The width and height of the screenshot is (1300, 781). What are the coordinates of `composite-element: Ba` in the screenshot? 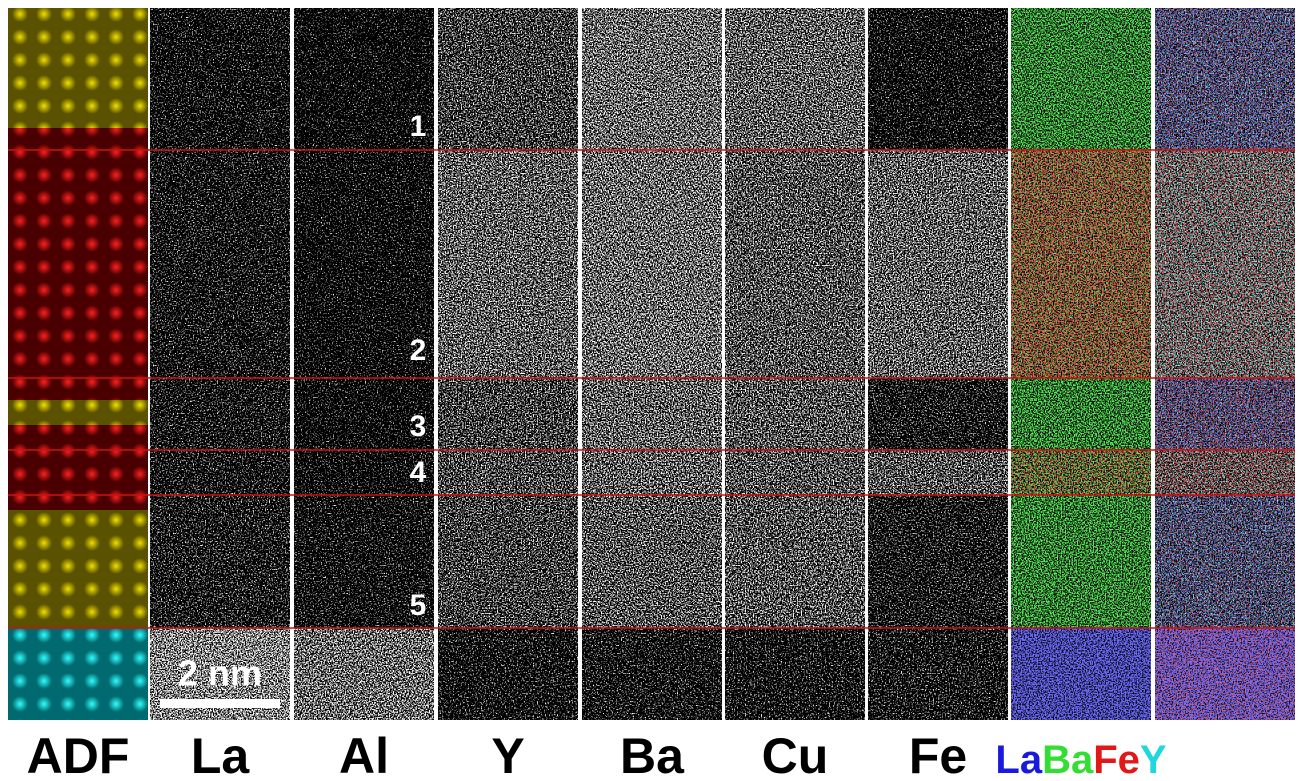 It's located at (1068, 759).